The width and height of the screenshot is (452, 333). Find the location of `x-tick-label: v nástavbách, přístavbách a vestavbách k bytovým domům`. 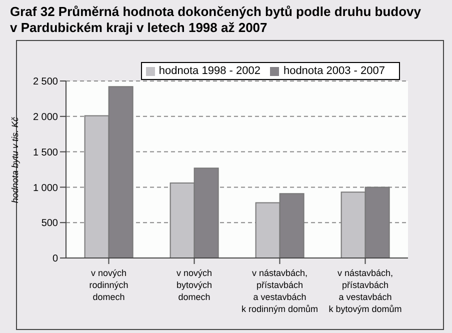

x-tick-label: v nástavbách, přístavbách a vestavbách k bytovým domům is located at coordinates (365, 291).